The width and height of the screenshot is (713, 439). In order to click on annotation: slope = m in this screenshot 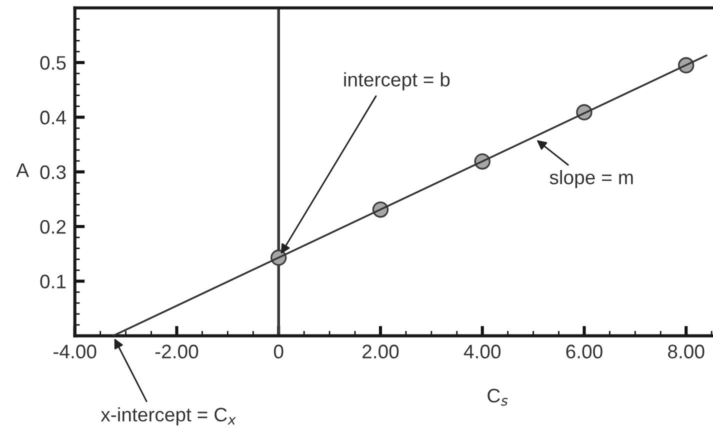, I will do `click(591, 179)`.